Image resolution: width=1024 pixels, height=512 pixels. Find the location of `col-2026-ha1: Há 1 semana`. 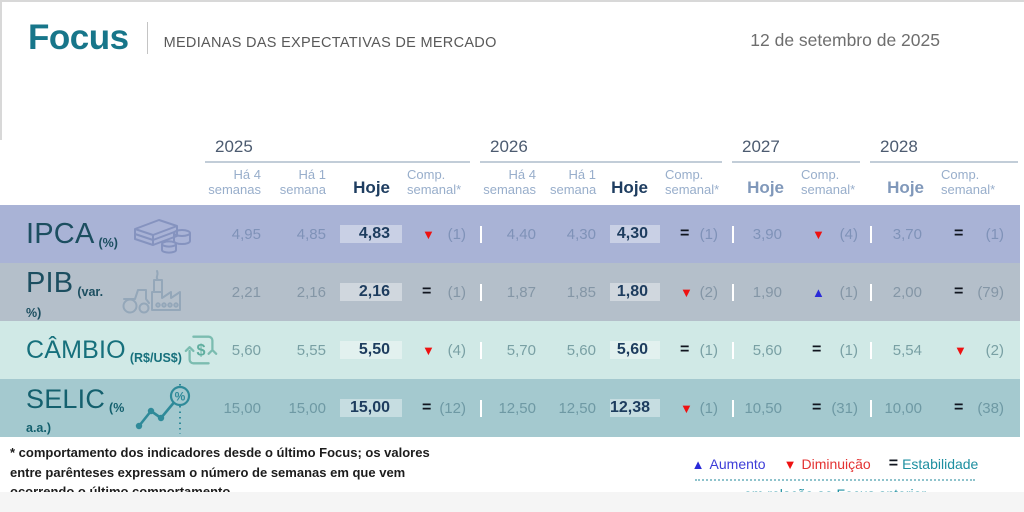

col-2026-ha1: Há 1 semana is located at coordinates (573, 182).